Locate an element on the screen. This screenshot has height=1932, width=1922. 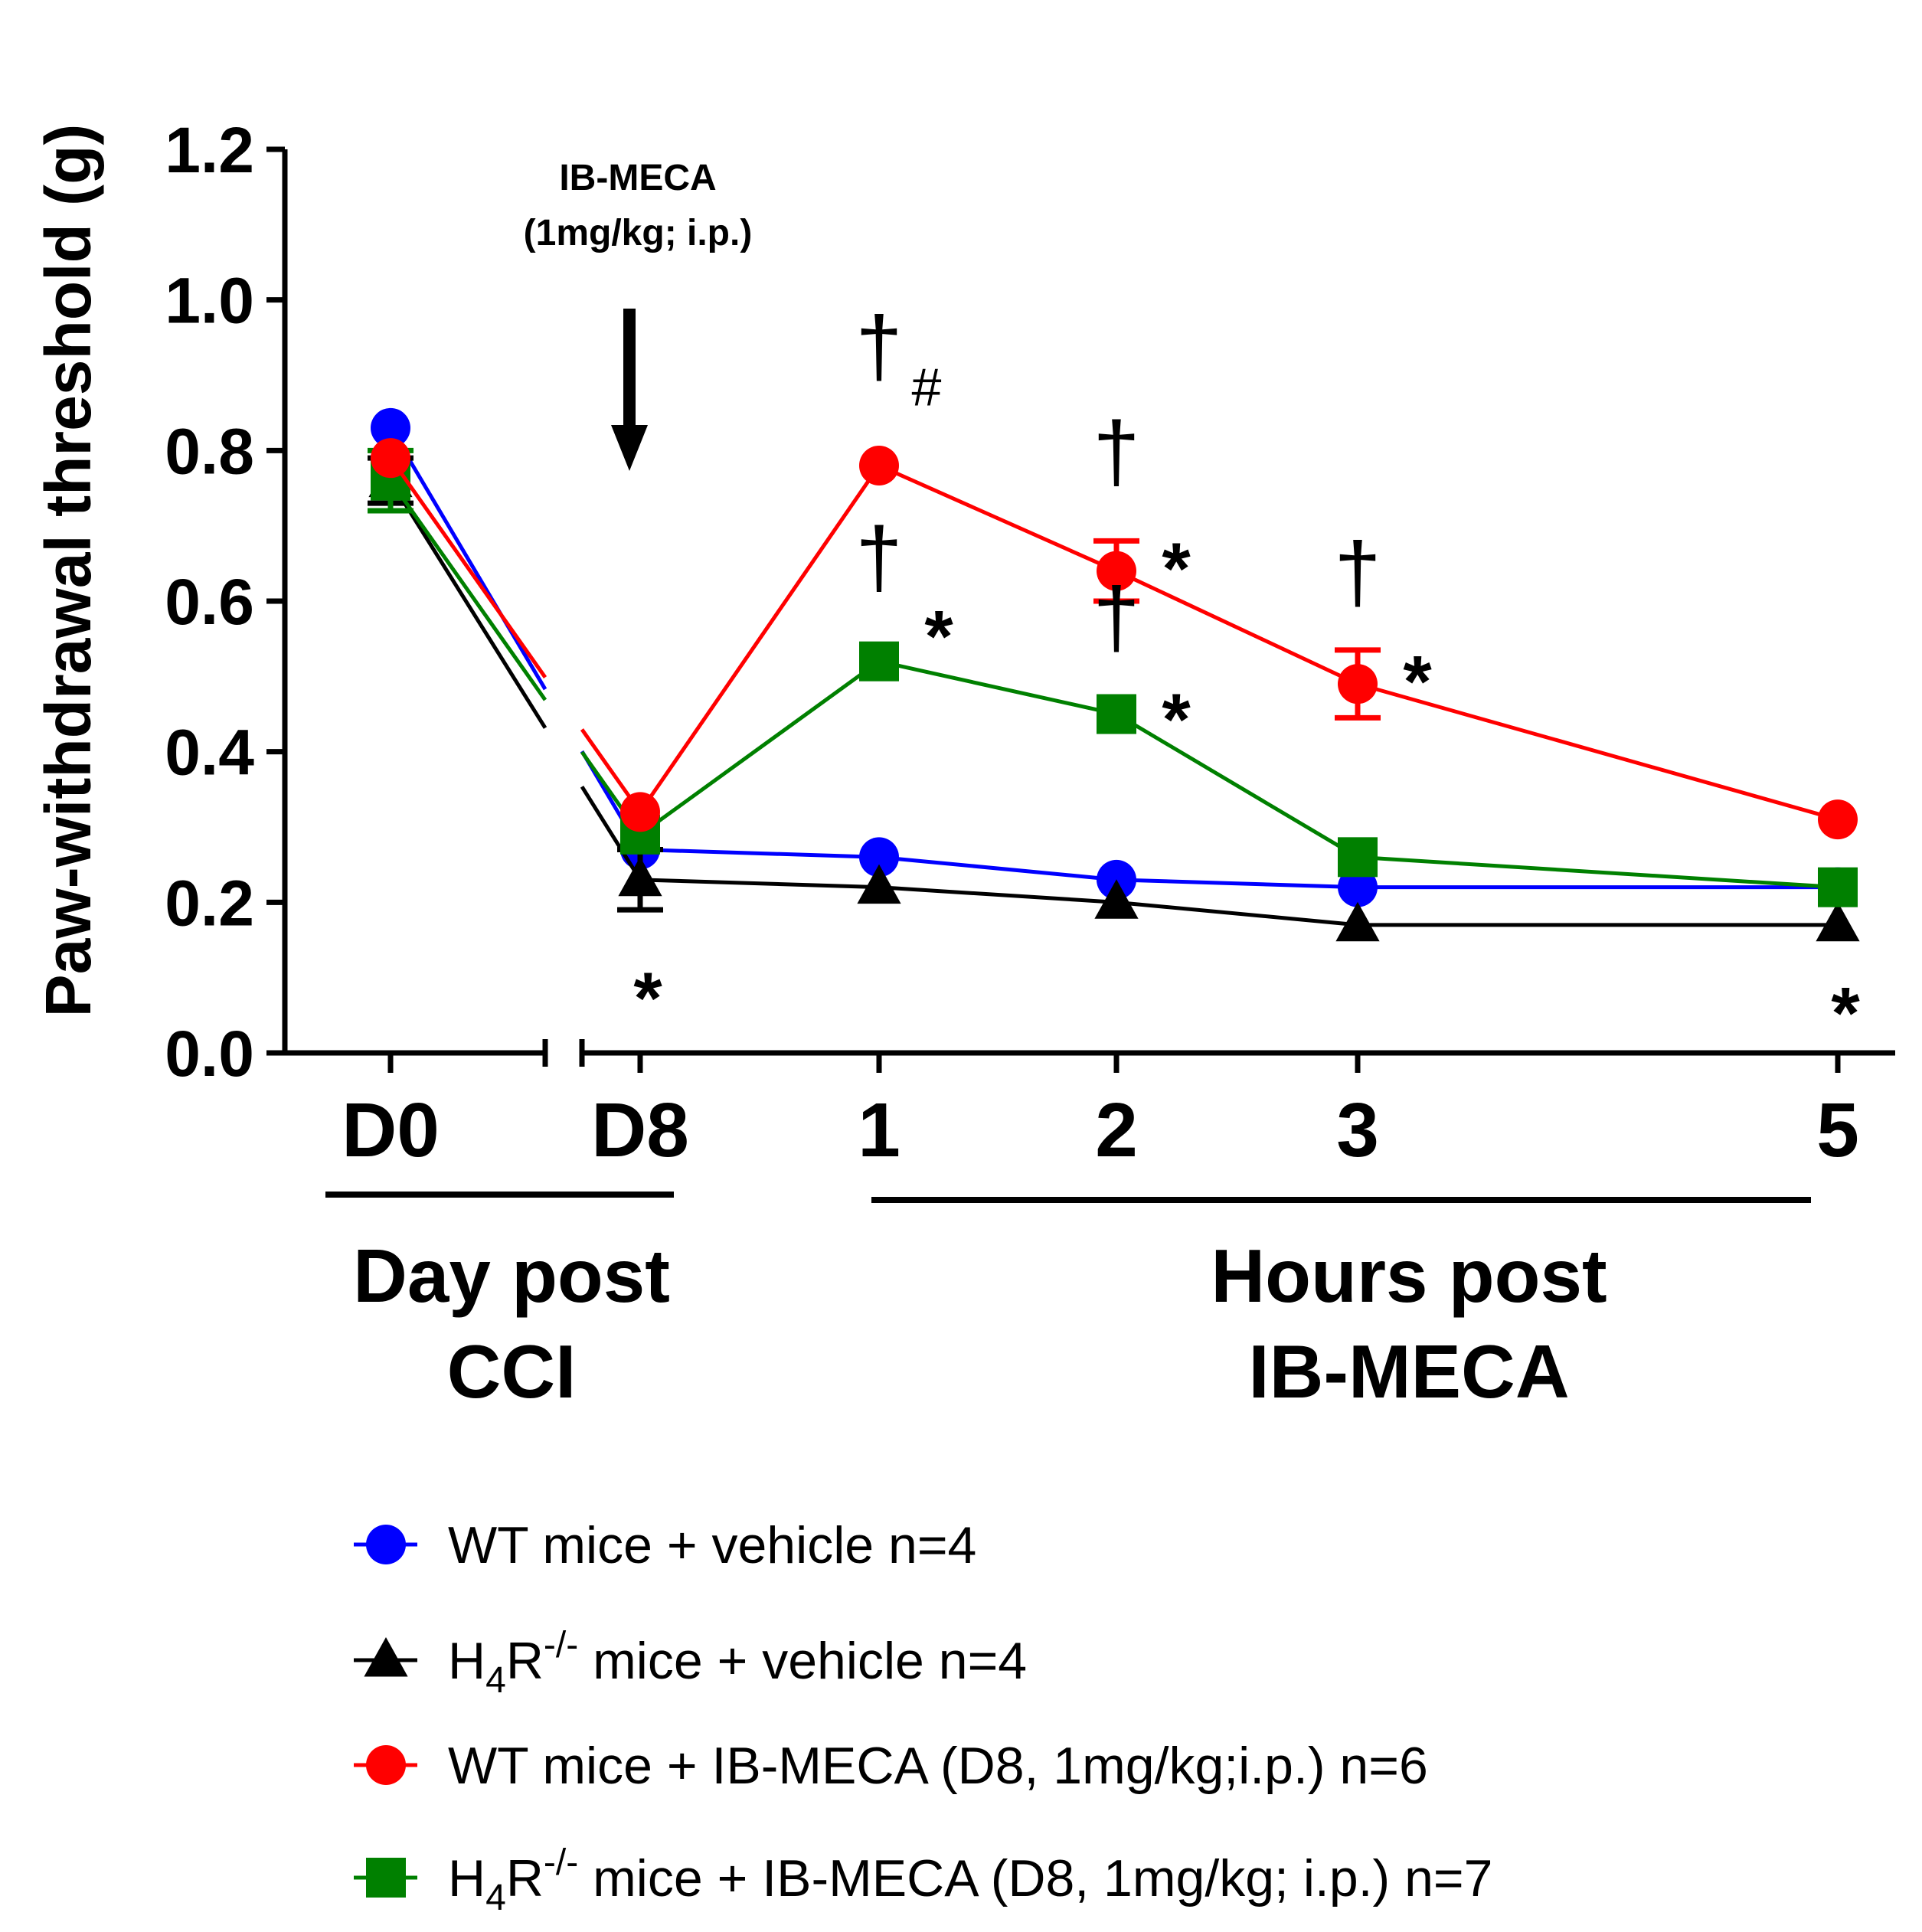
y-tick-label: 0.4 is located at coordinates (209, 753).